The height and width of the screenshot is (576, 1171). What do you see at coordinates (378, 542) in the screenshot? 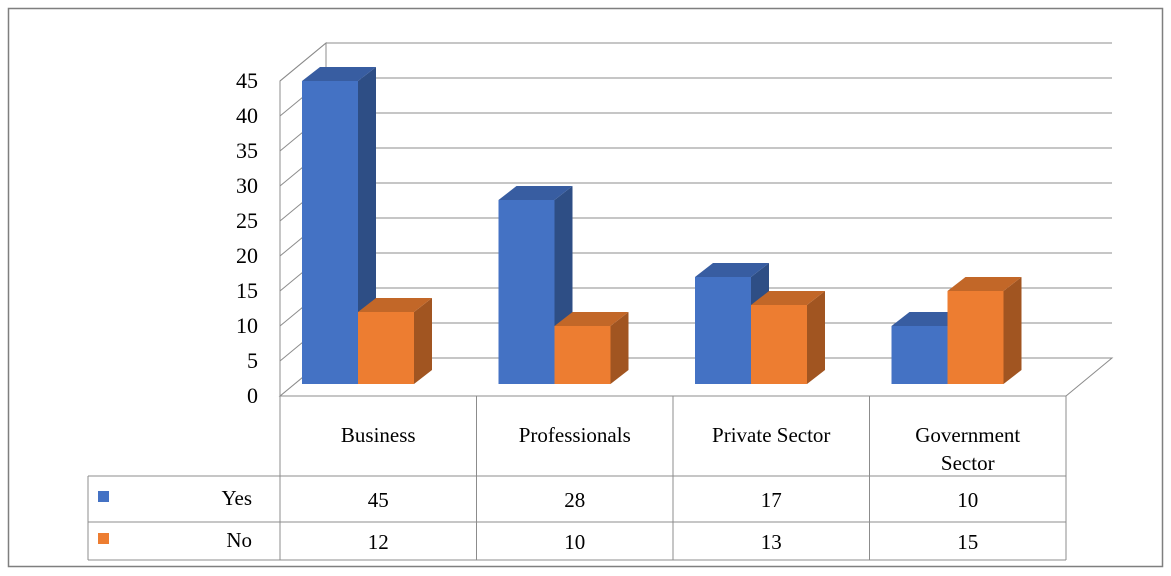
I see `table-value-no-business: 12` at bounding box center [378, 542].